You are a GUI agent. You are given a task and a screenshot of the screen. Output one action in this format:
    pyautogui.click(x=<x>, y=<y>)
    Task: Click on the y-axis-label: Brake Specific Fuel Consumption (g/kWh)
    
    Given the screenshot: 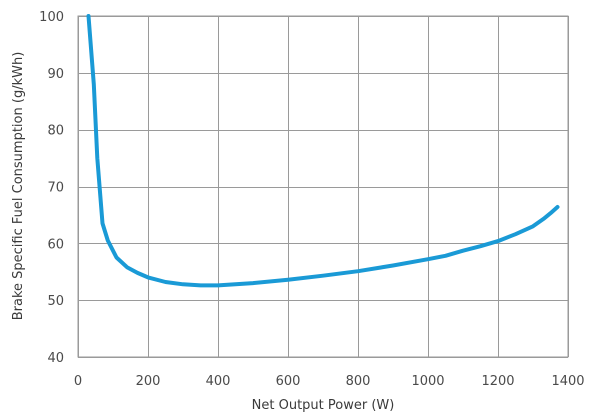 What is the action you would take?
    pyautogui.click(x=18, y=186)
    